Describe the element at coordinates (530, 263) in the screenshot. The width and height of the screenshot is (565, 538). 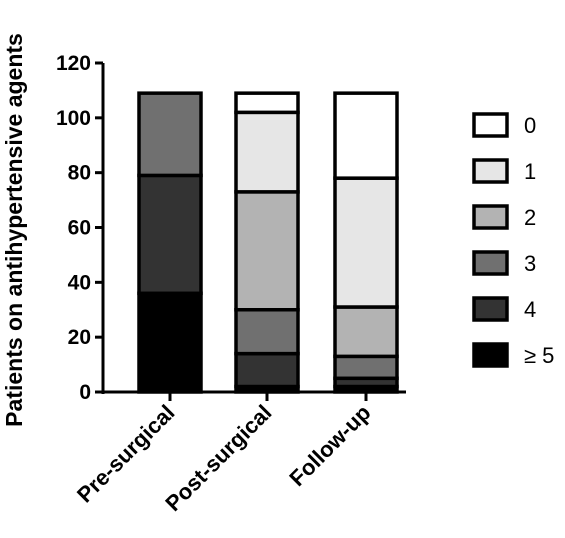
I see `legend-label: 3` at that location.